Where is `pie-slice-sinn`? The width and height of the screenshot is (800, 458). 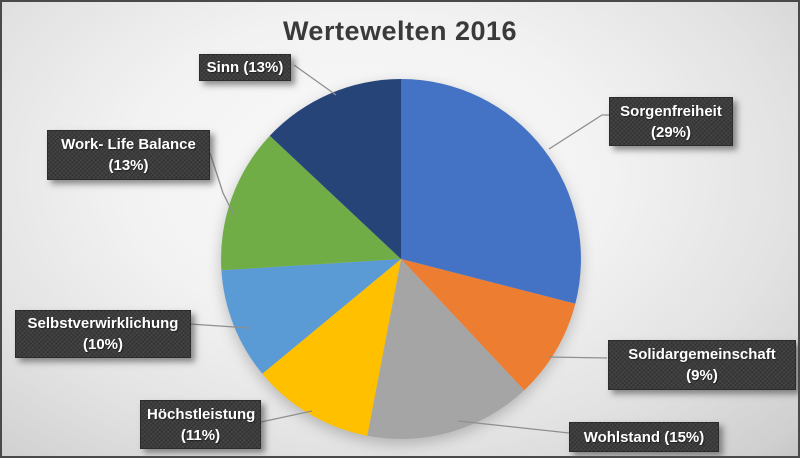 pie-slice-sinn is located at coordinates (335, 169).